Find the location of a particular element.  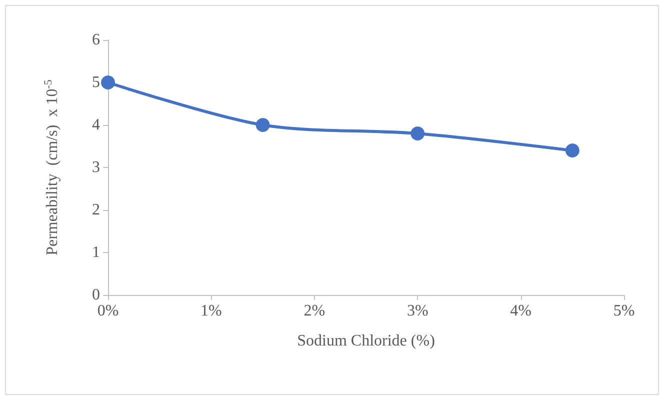

y-tick-label: 2 is located at coordinates (96, 210).